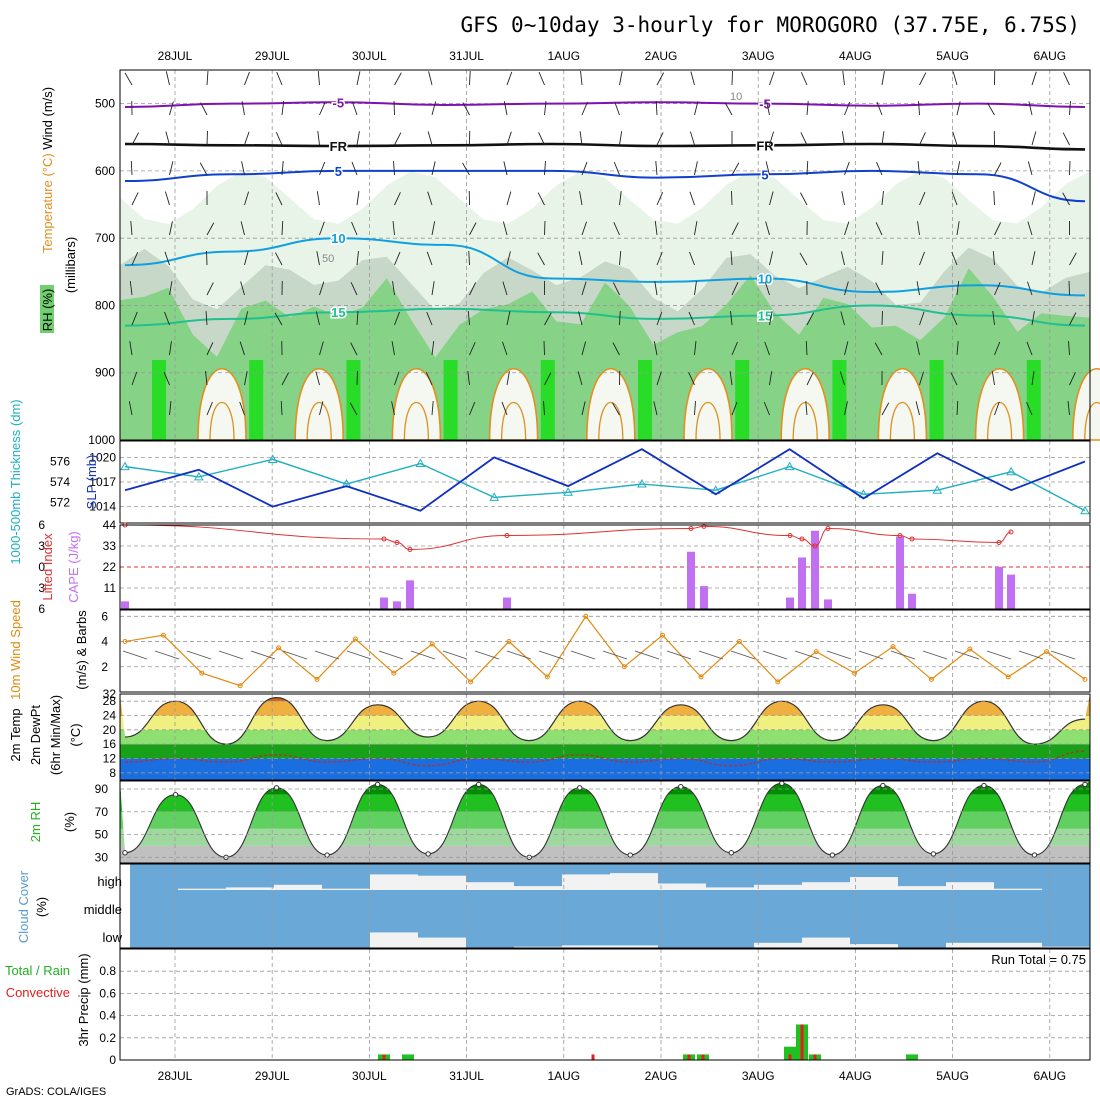 This screenshot has height=1100, width=1100. What do you see at coordinates (466, 1076) in the screenshot?
I see `date-tick-label: 31JUL` at bounding box center [466, 1076].